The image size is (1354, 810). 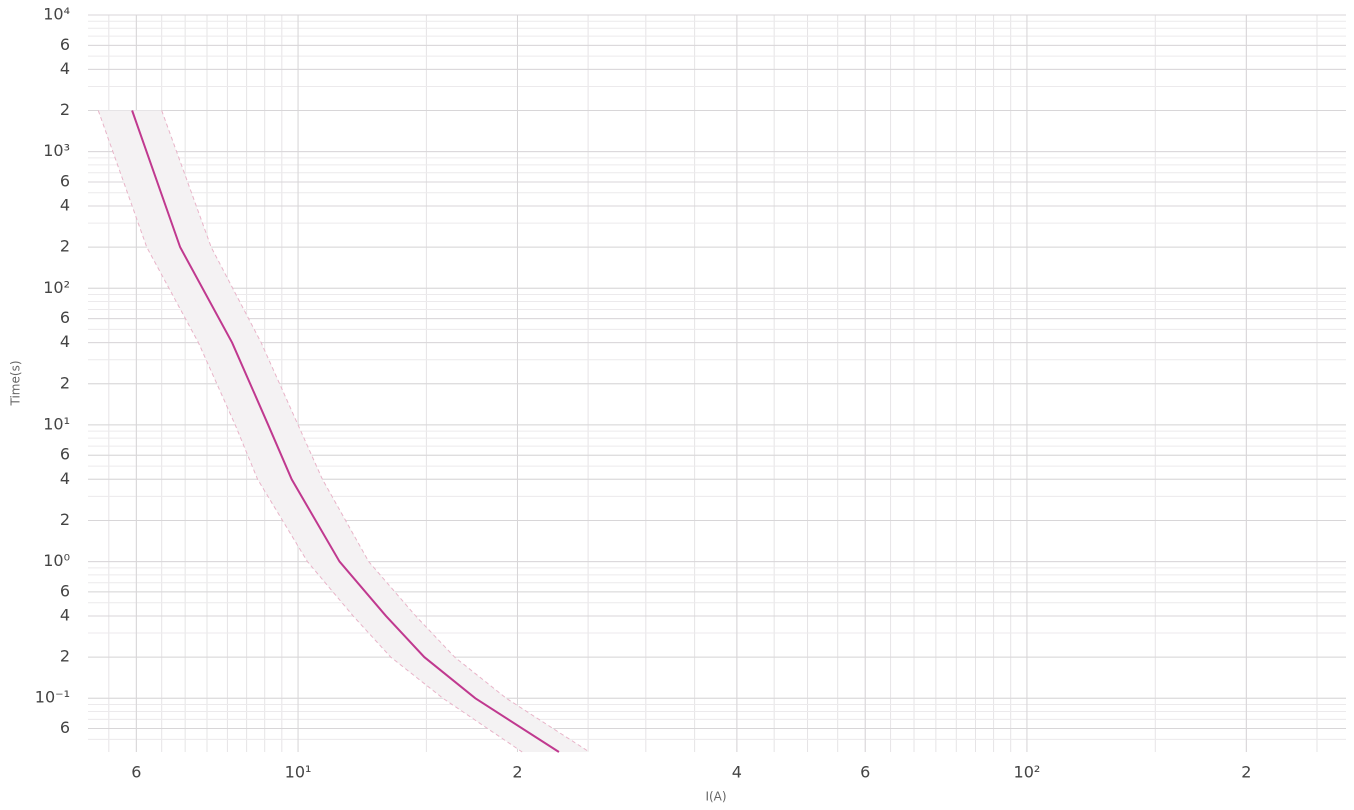 I want to click on y-tick-label: 10³, so click(x=56, y=150).